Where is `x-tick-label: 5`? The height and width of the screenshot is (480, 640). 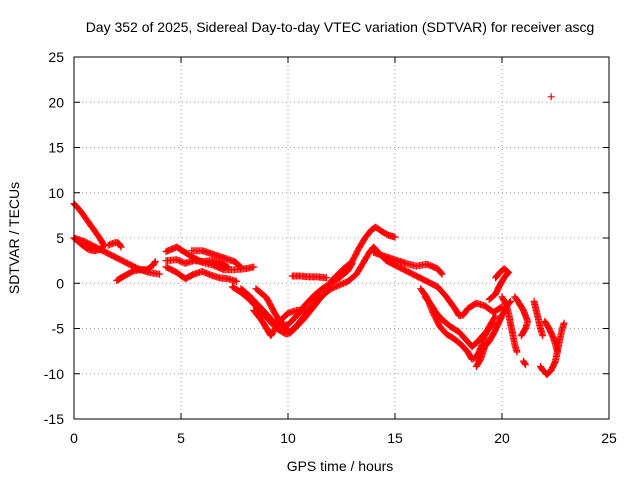
x-tick-label: 5 is located at coordinates (181, 438).